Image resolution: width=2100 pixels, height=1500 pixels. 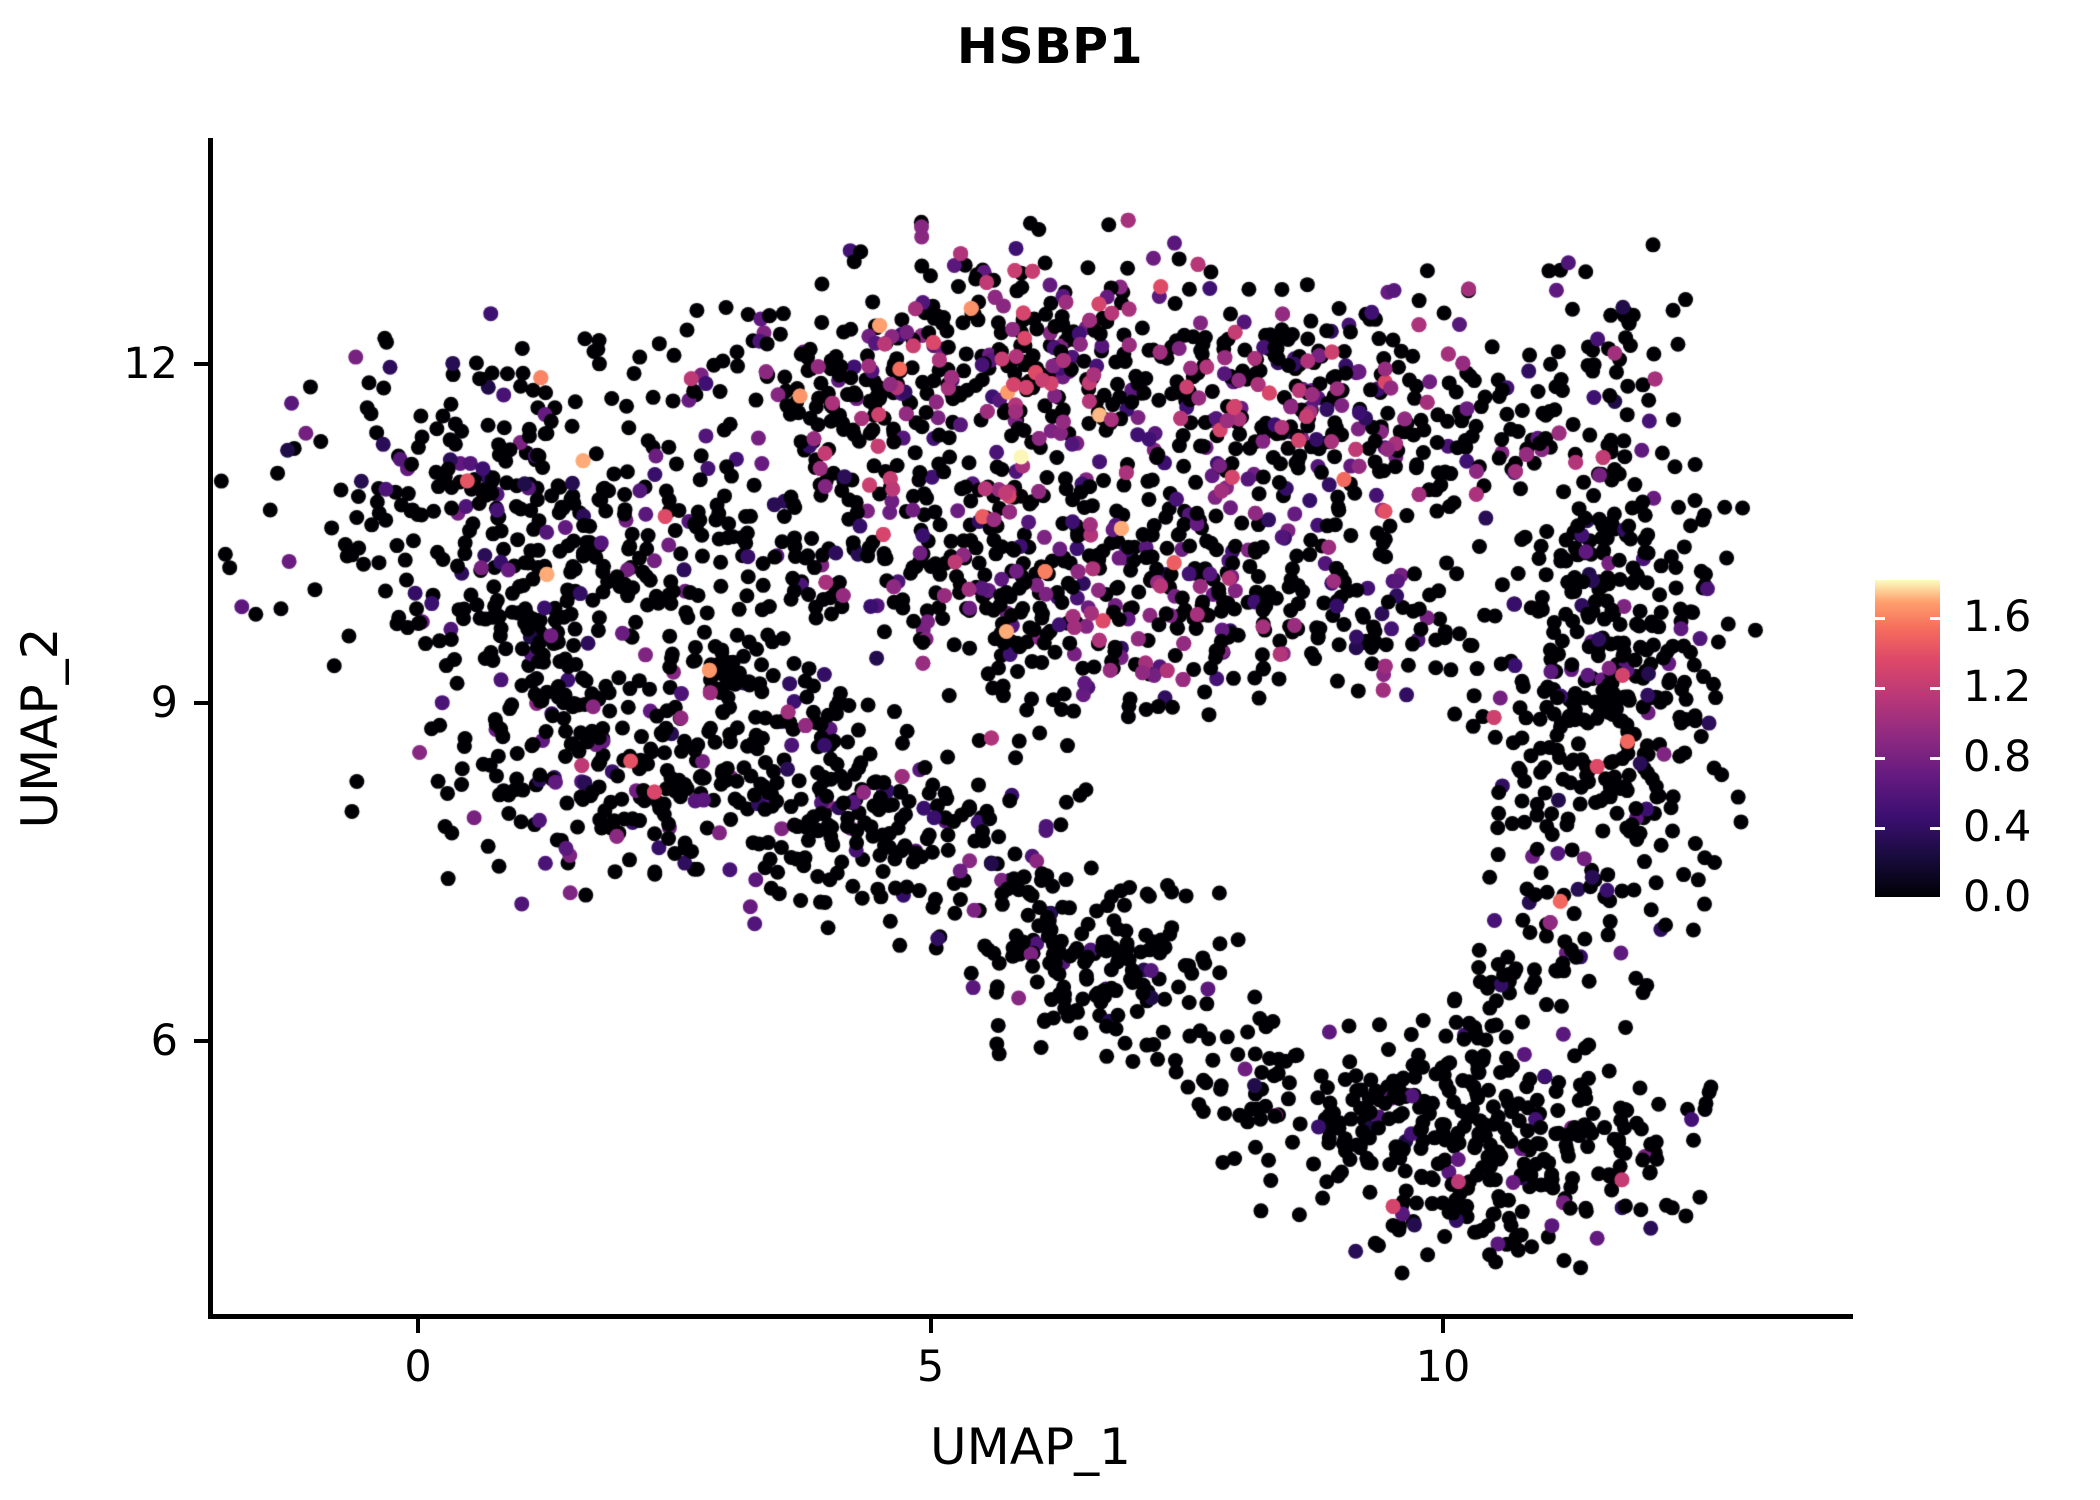 What do you see at coordinates (1443, 1367) in the screenshot?
I see `x-tick-label: 10` at bounding box center [1443, 1367].